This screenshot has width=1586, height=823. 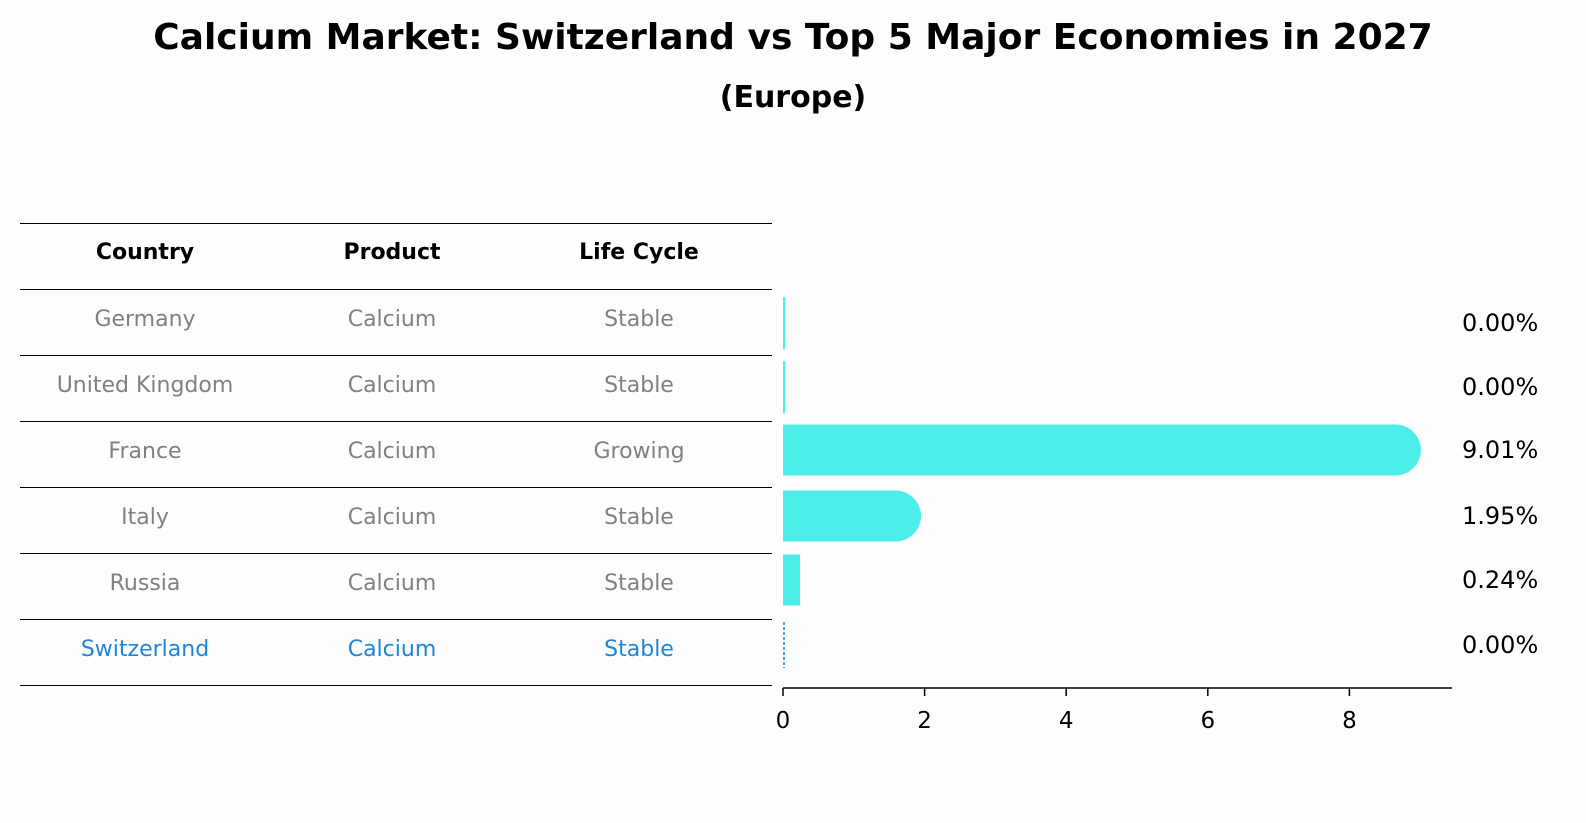 I want to click on table-cell-country: United Kingdom, so click(x=145, y=385).